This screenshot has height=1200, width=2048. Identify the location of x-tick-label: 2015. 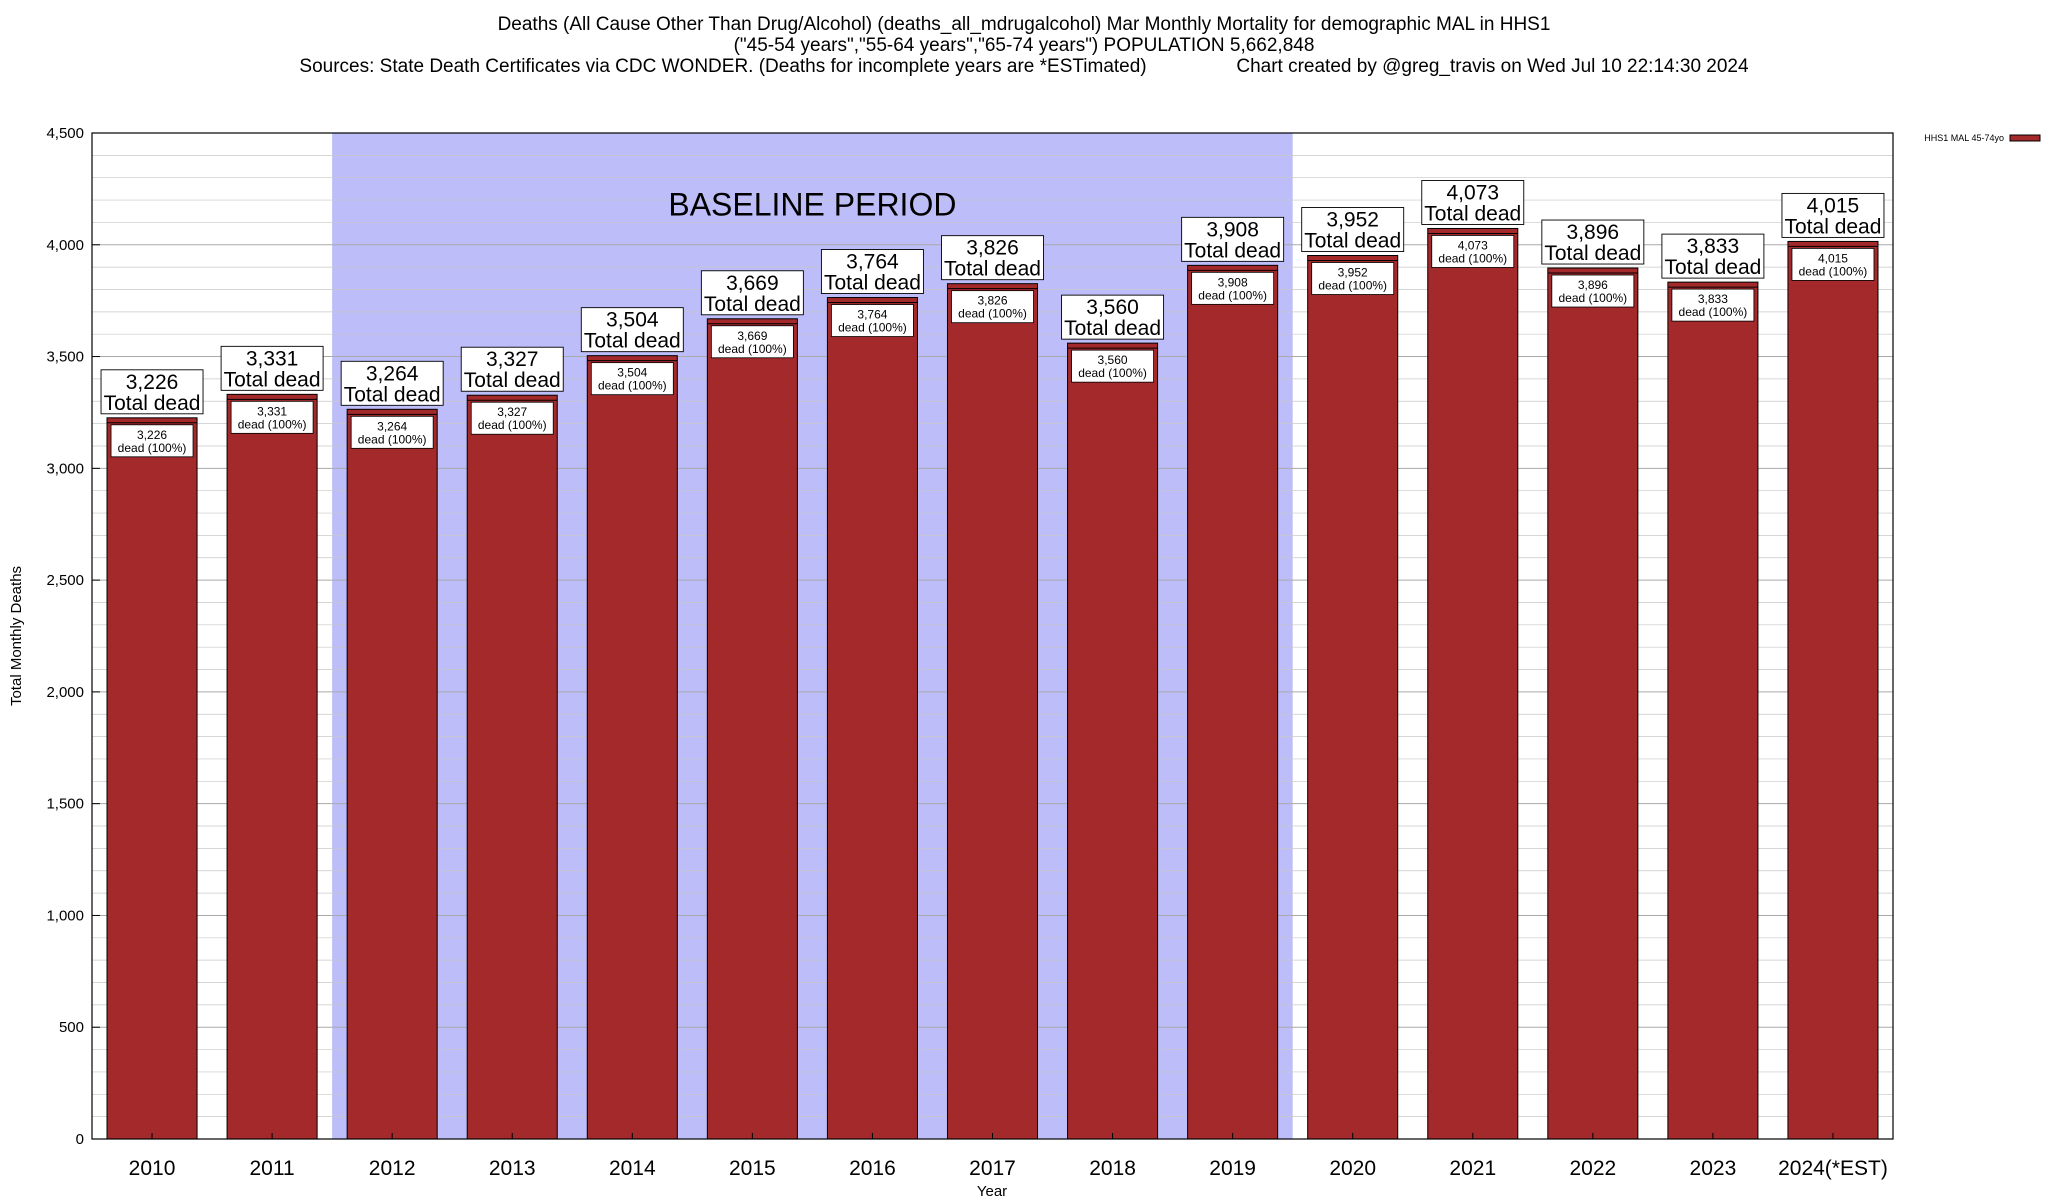
(752, 1168).